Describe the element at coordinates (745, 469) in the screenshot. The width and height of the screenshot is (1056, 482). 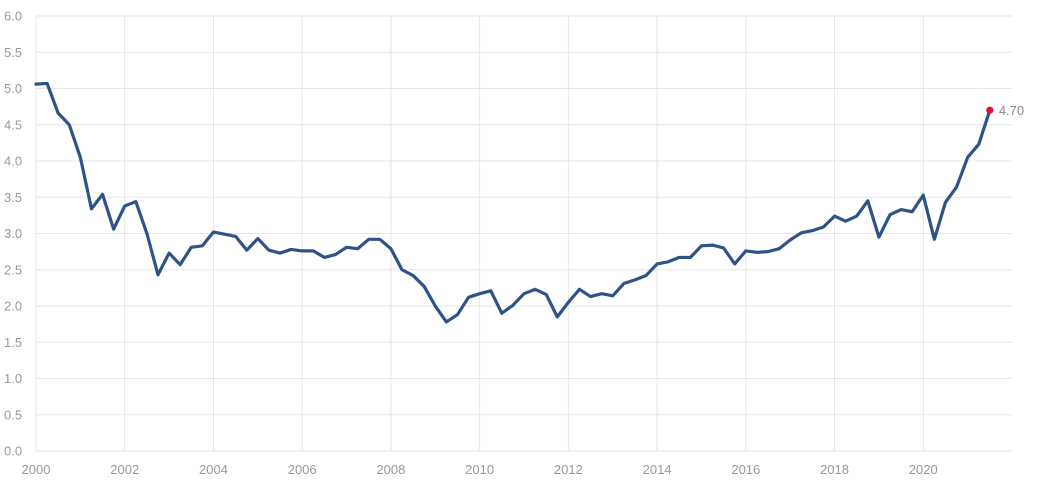
I see `x-tick-label: 2016` at that location.